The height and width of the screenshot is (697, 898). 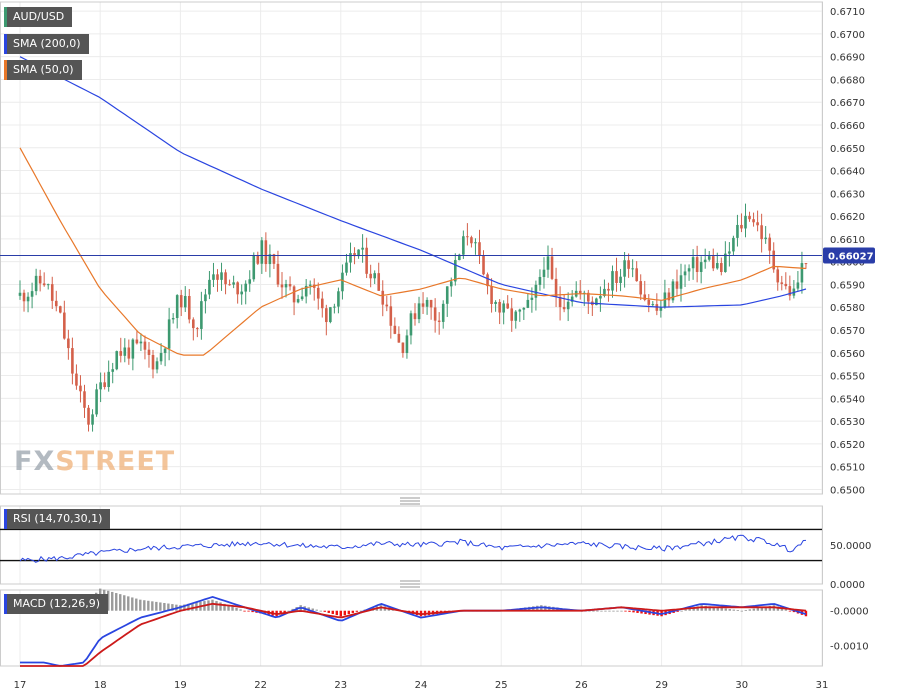 I want to click on legend-rsi: RSI (14,70,30,1), so click(x=57, y=519).